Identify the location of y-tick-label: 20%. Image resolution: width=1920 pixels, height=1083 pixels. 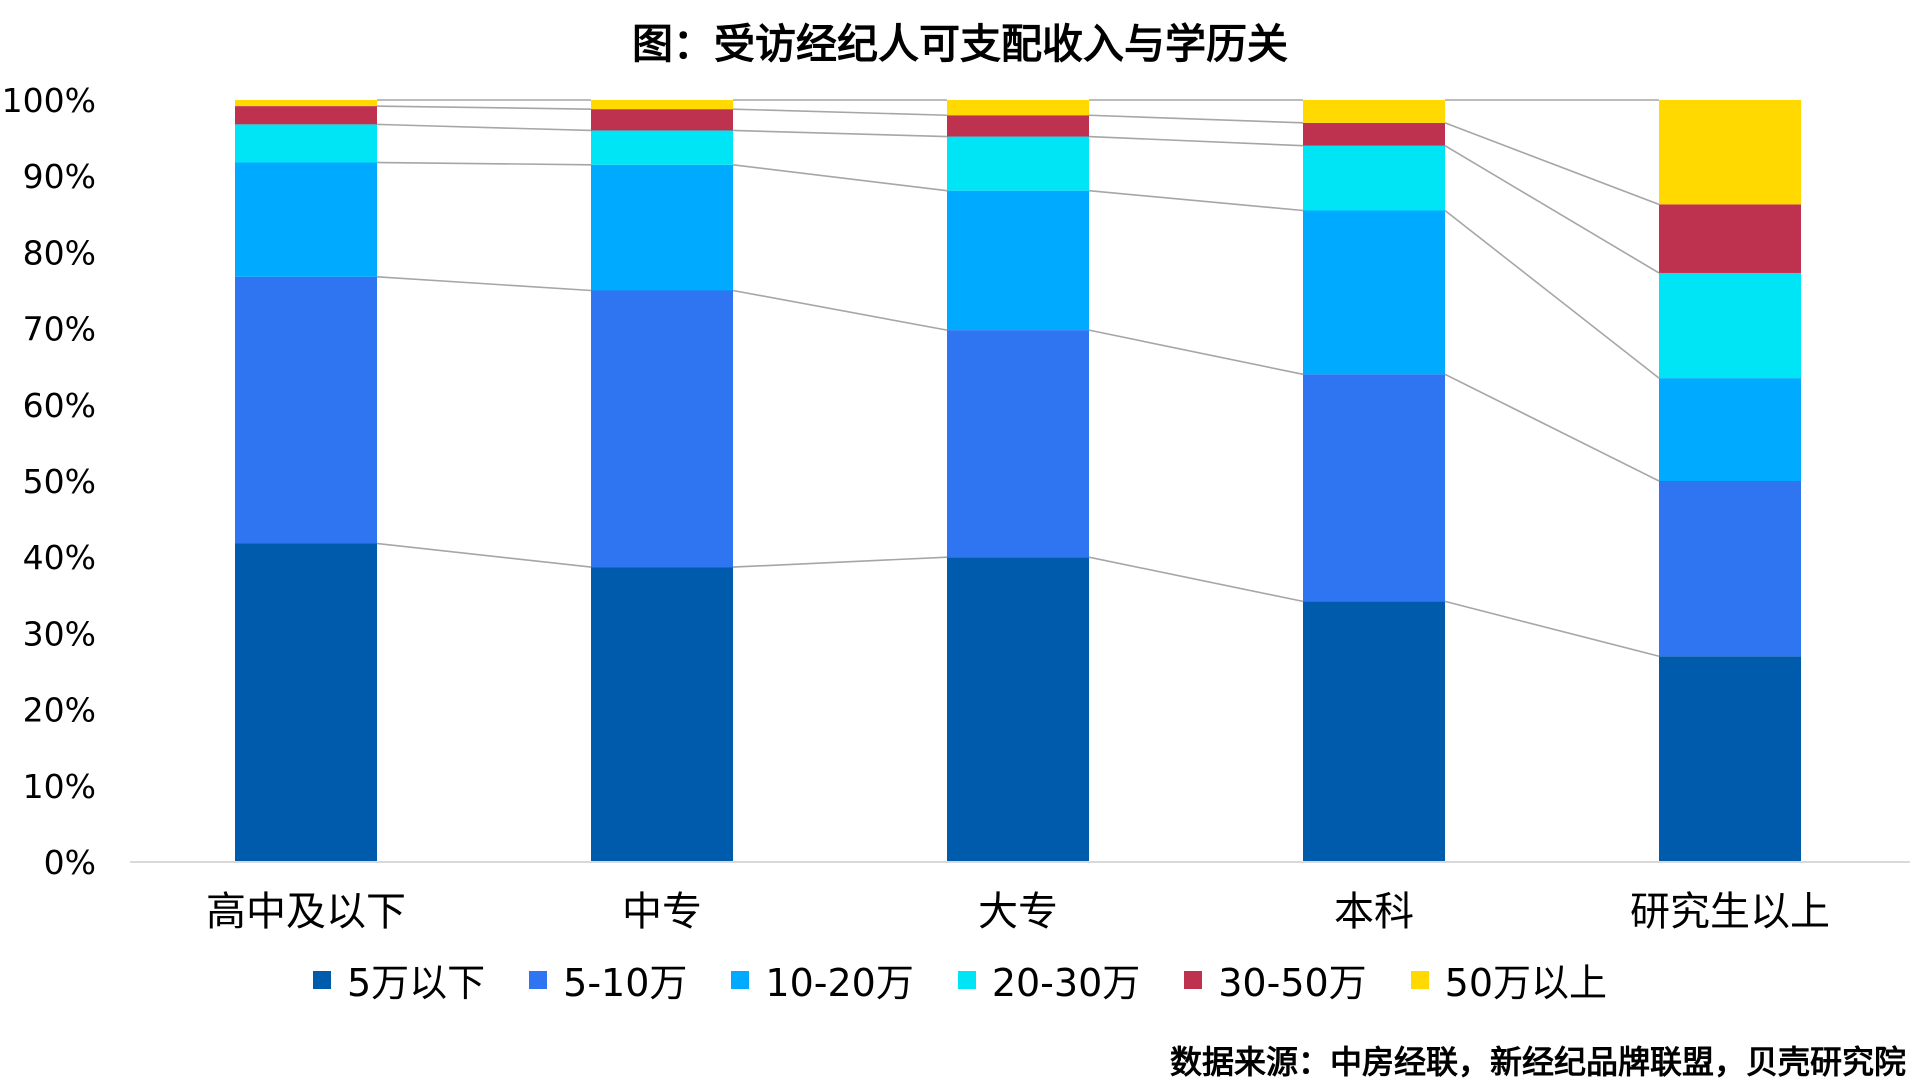
(59, 710).